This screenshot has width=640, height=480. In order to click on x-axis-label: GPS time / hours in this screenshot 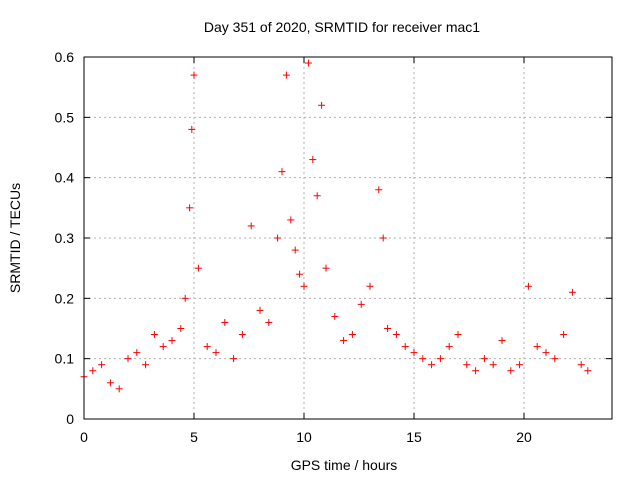, I will do `click(344, 465)`.